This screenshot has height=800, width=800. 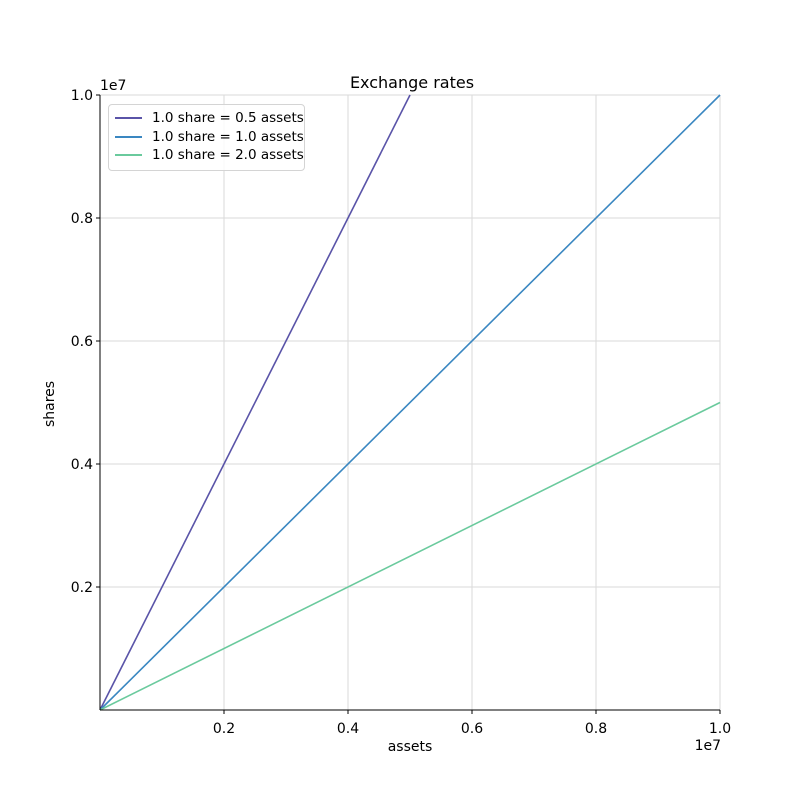 I want to click on x-tick-label: 0.6, so click(x=472, y=729).